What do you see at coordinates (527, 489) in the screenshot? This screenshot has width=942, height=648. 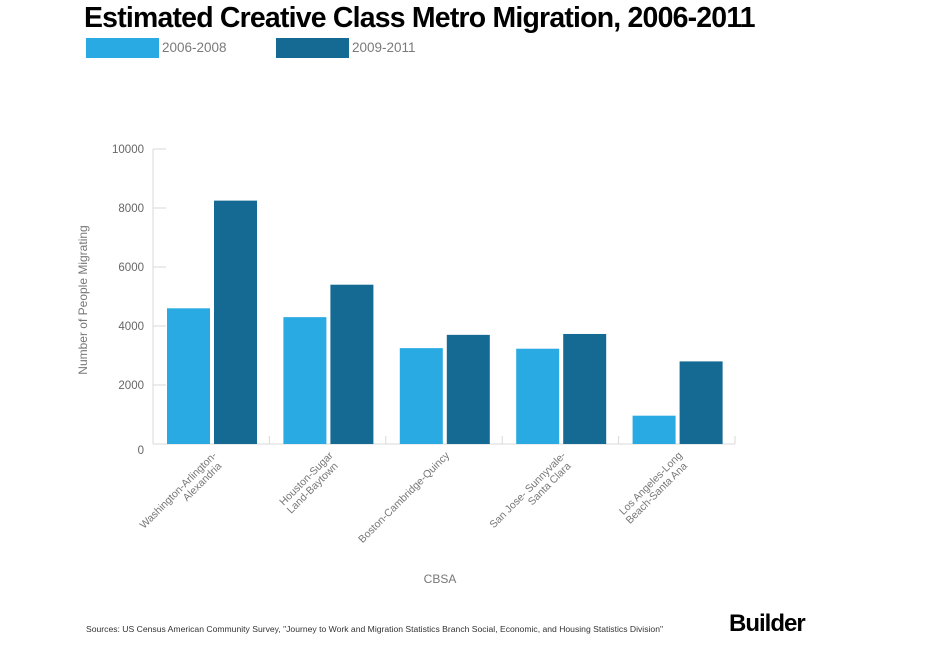 I see `x-category-label-line: San Jose- Sunnyvale-` at bounding box center [527, 489].